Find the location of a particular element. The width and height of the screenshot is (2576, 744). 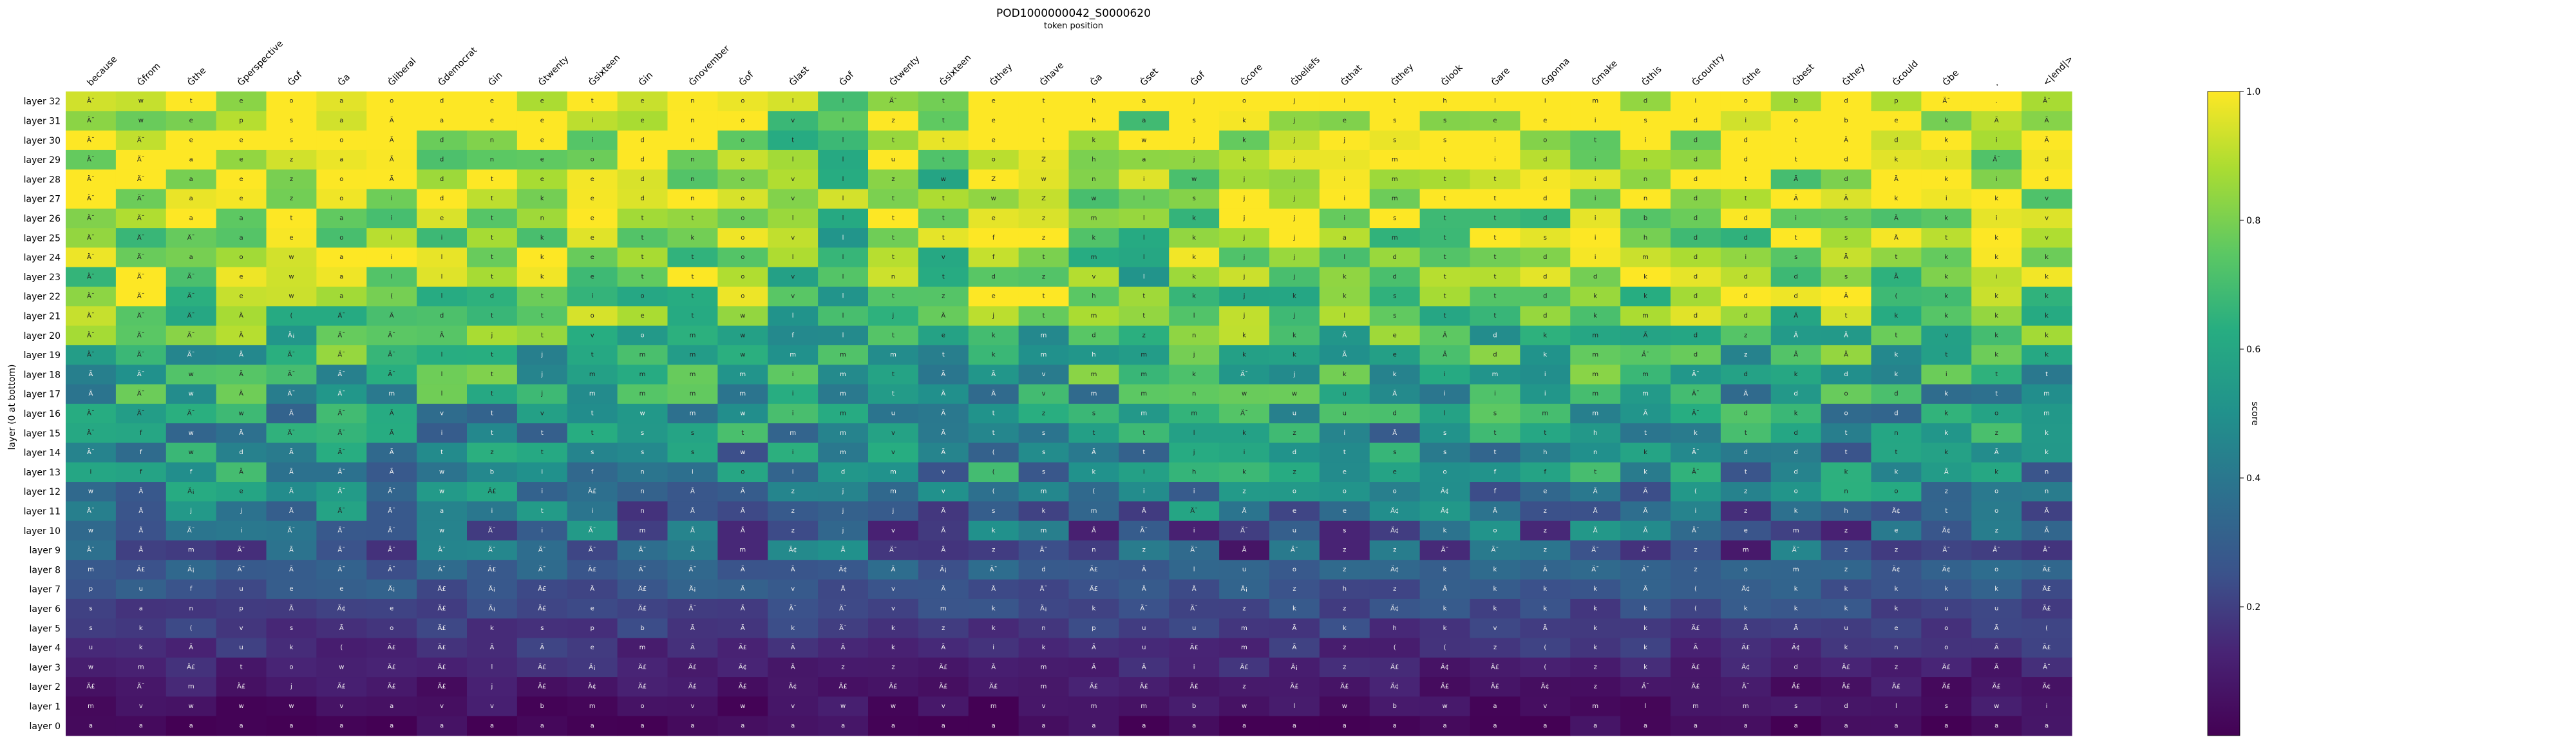

cell-label: w is located at coordinates (291, 296).